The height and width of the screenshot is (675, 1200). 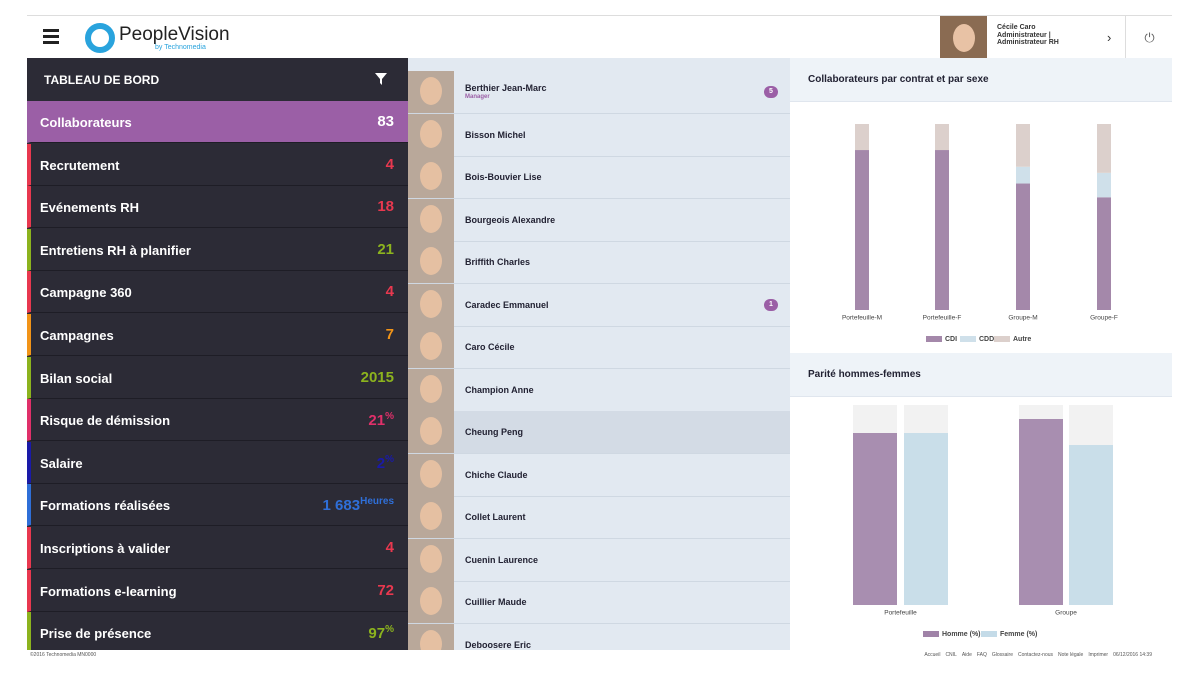 What do you see at coordinates (217, 420) in the screenshot?
I see `menu-item: Risque de démission 21%` at bounding box center [217, 420].